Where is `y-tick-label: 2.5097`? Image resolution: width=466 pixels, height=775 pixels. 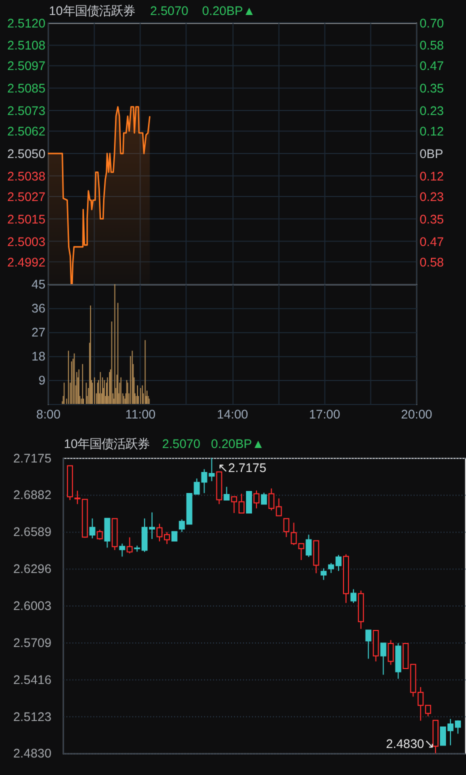
y-tick-label: 2.5097 is located at coordinates (26, 66).